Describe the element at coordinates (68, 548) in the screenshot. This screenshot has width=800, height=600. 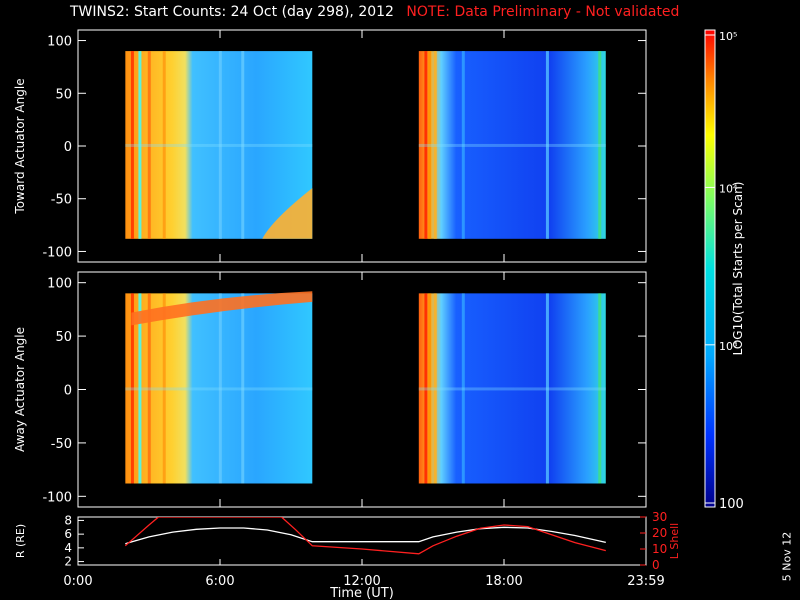
I see `r-tick-label: 4` at that location.